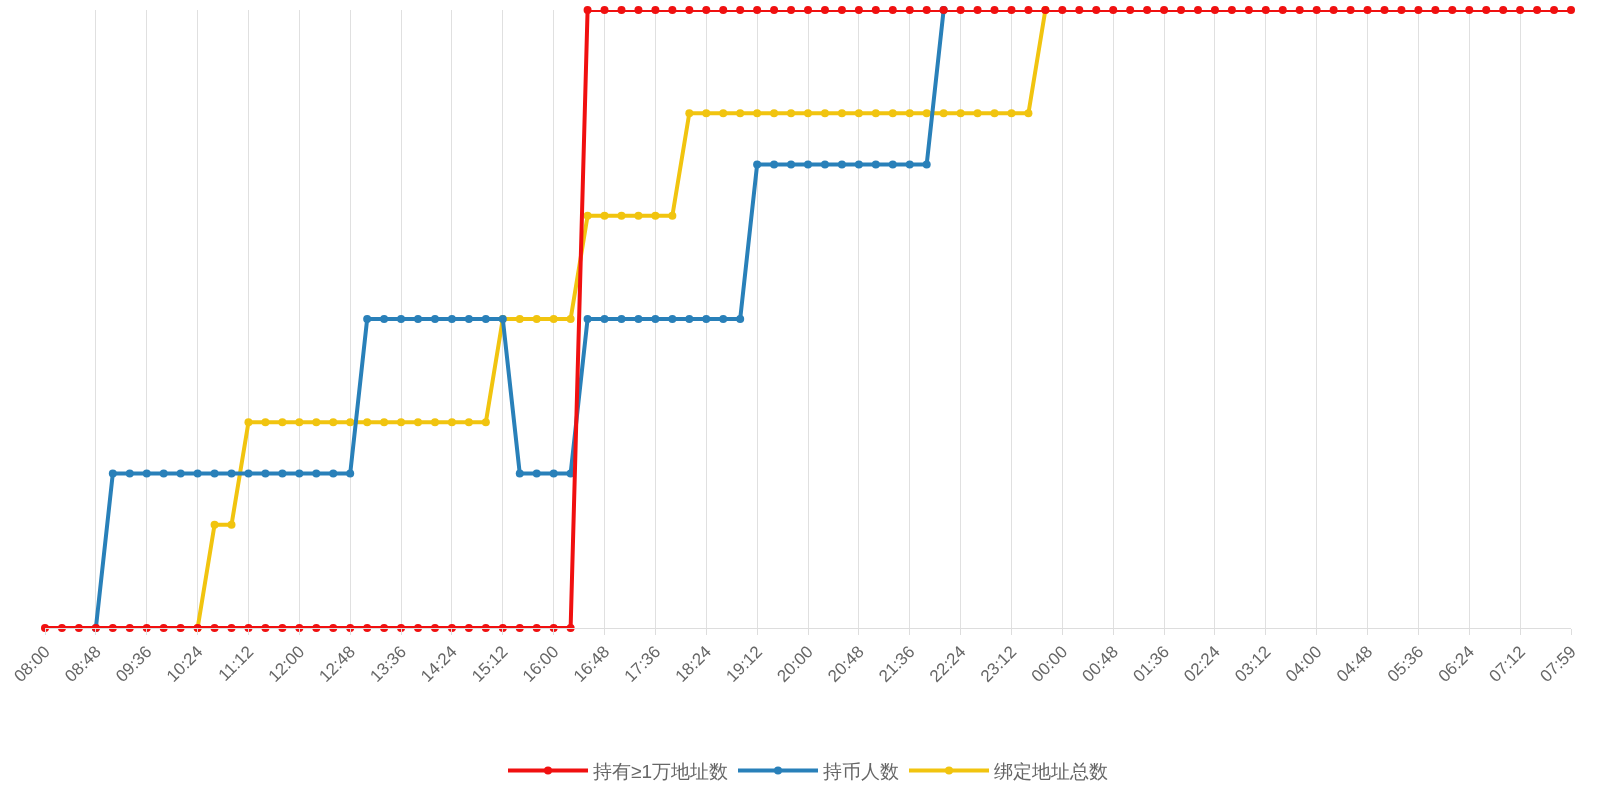 This screenshot has height=800, width=1600. Describe the element at coordinates (861, 771) in the screenshot. I see `legend-label: 持币人数` at that location.